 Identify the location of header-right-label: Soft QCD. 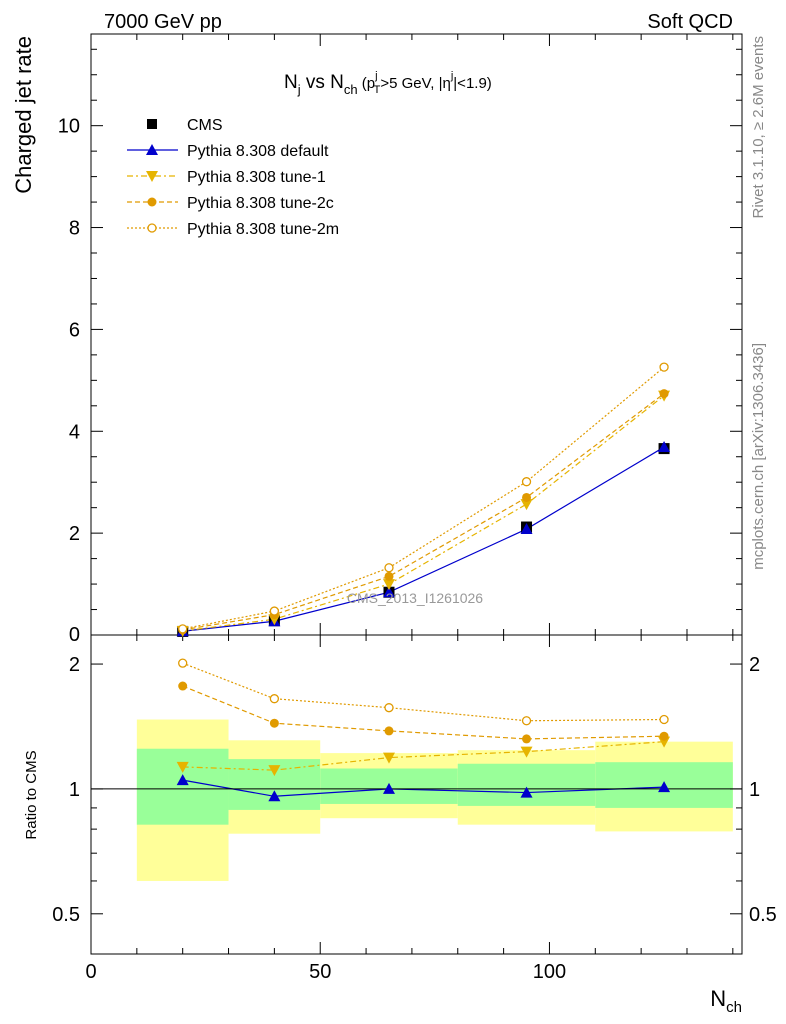
(690, 22).